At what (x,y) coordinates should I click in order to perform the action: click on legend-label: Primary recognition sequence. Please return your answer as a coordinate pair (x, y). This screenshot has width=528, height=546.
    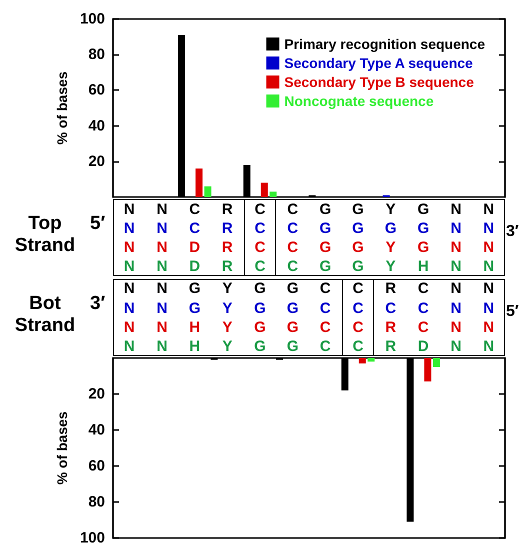
    Looking at the image, I should click on (385, 44).